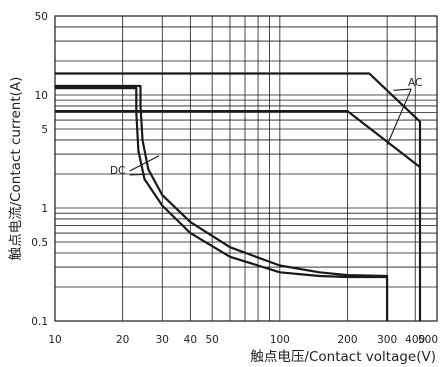  What do you see at coordinates (428, 340) in the screenshot?
I see `x-tick-label: 500` at bounding box center [428, 340].